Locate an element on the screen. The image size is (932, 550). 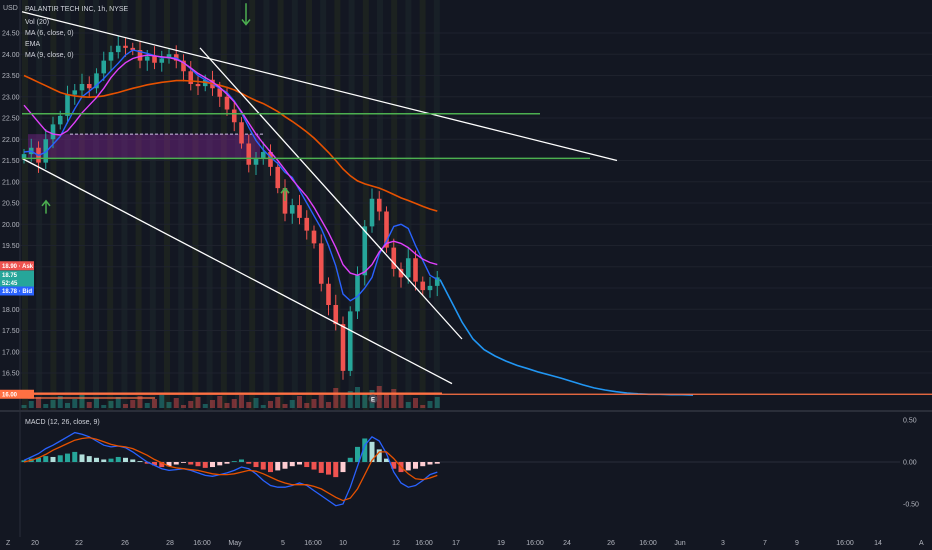
up-arrow-mid is located at coordinates (285, 190).